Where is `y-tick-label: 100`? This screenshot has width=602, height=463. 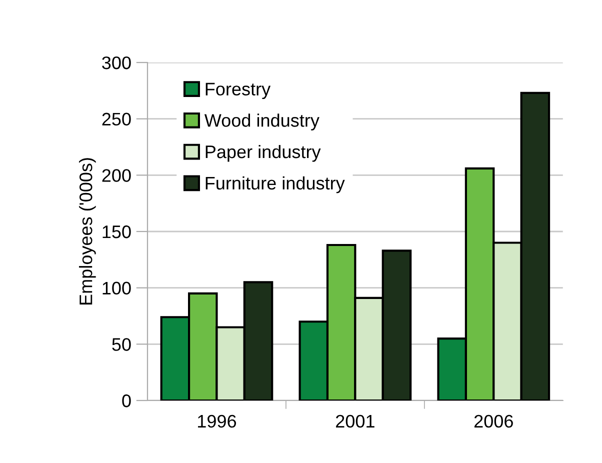 y-tick-label: 100 is located at coordinates (116, 288).